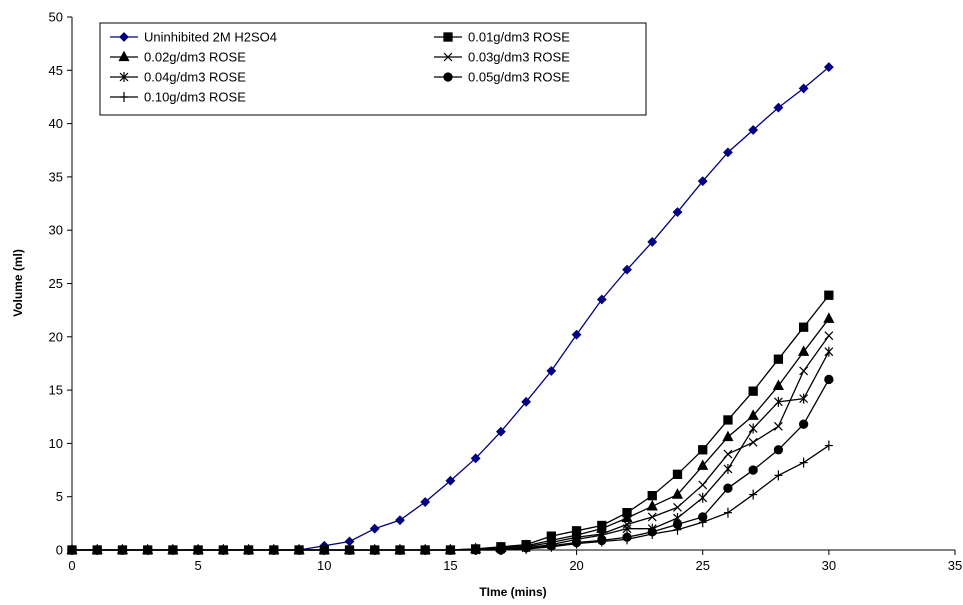 Image resolution: width=963 pixels, height=605 pixels. What do you see at coordinates (519, 37) in the screenshot?
I see `legend-label: 0.01g/dm3 ROSE` at bounding box center [519, 37].